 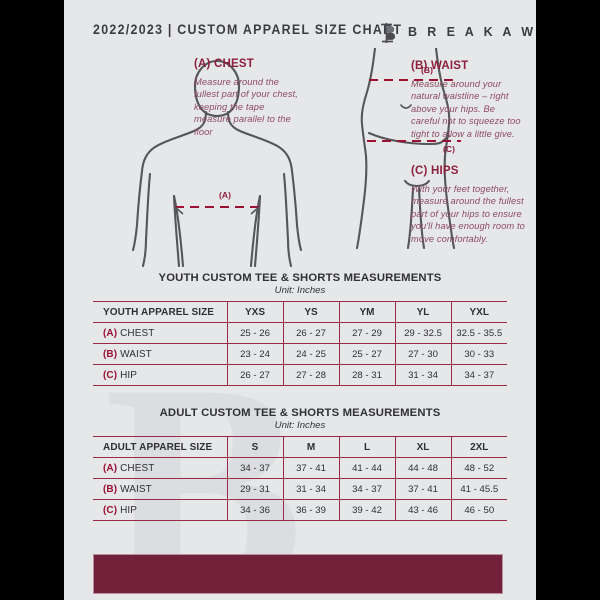 What do you see at coordinates (478, 312) in the screenshot?
I see `column-header-yxl: YXL` at bounding box center [478, 312].